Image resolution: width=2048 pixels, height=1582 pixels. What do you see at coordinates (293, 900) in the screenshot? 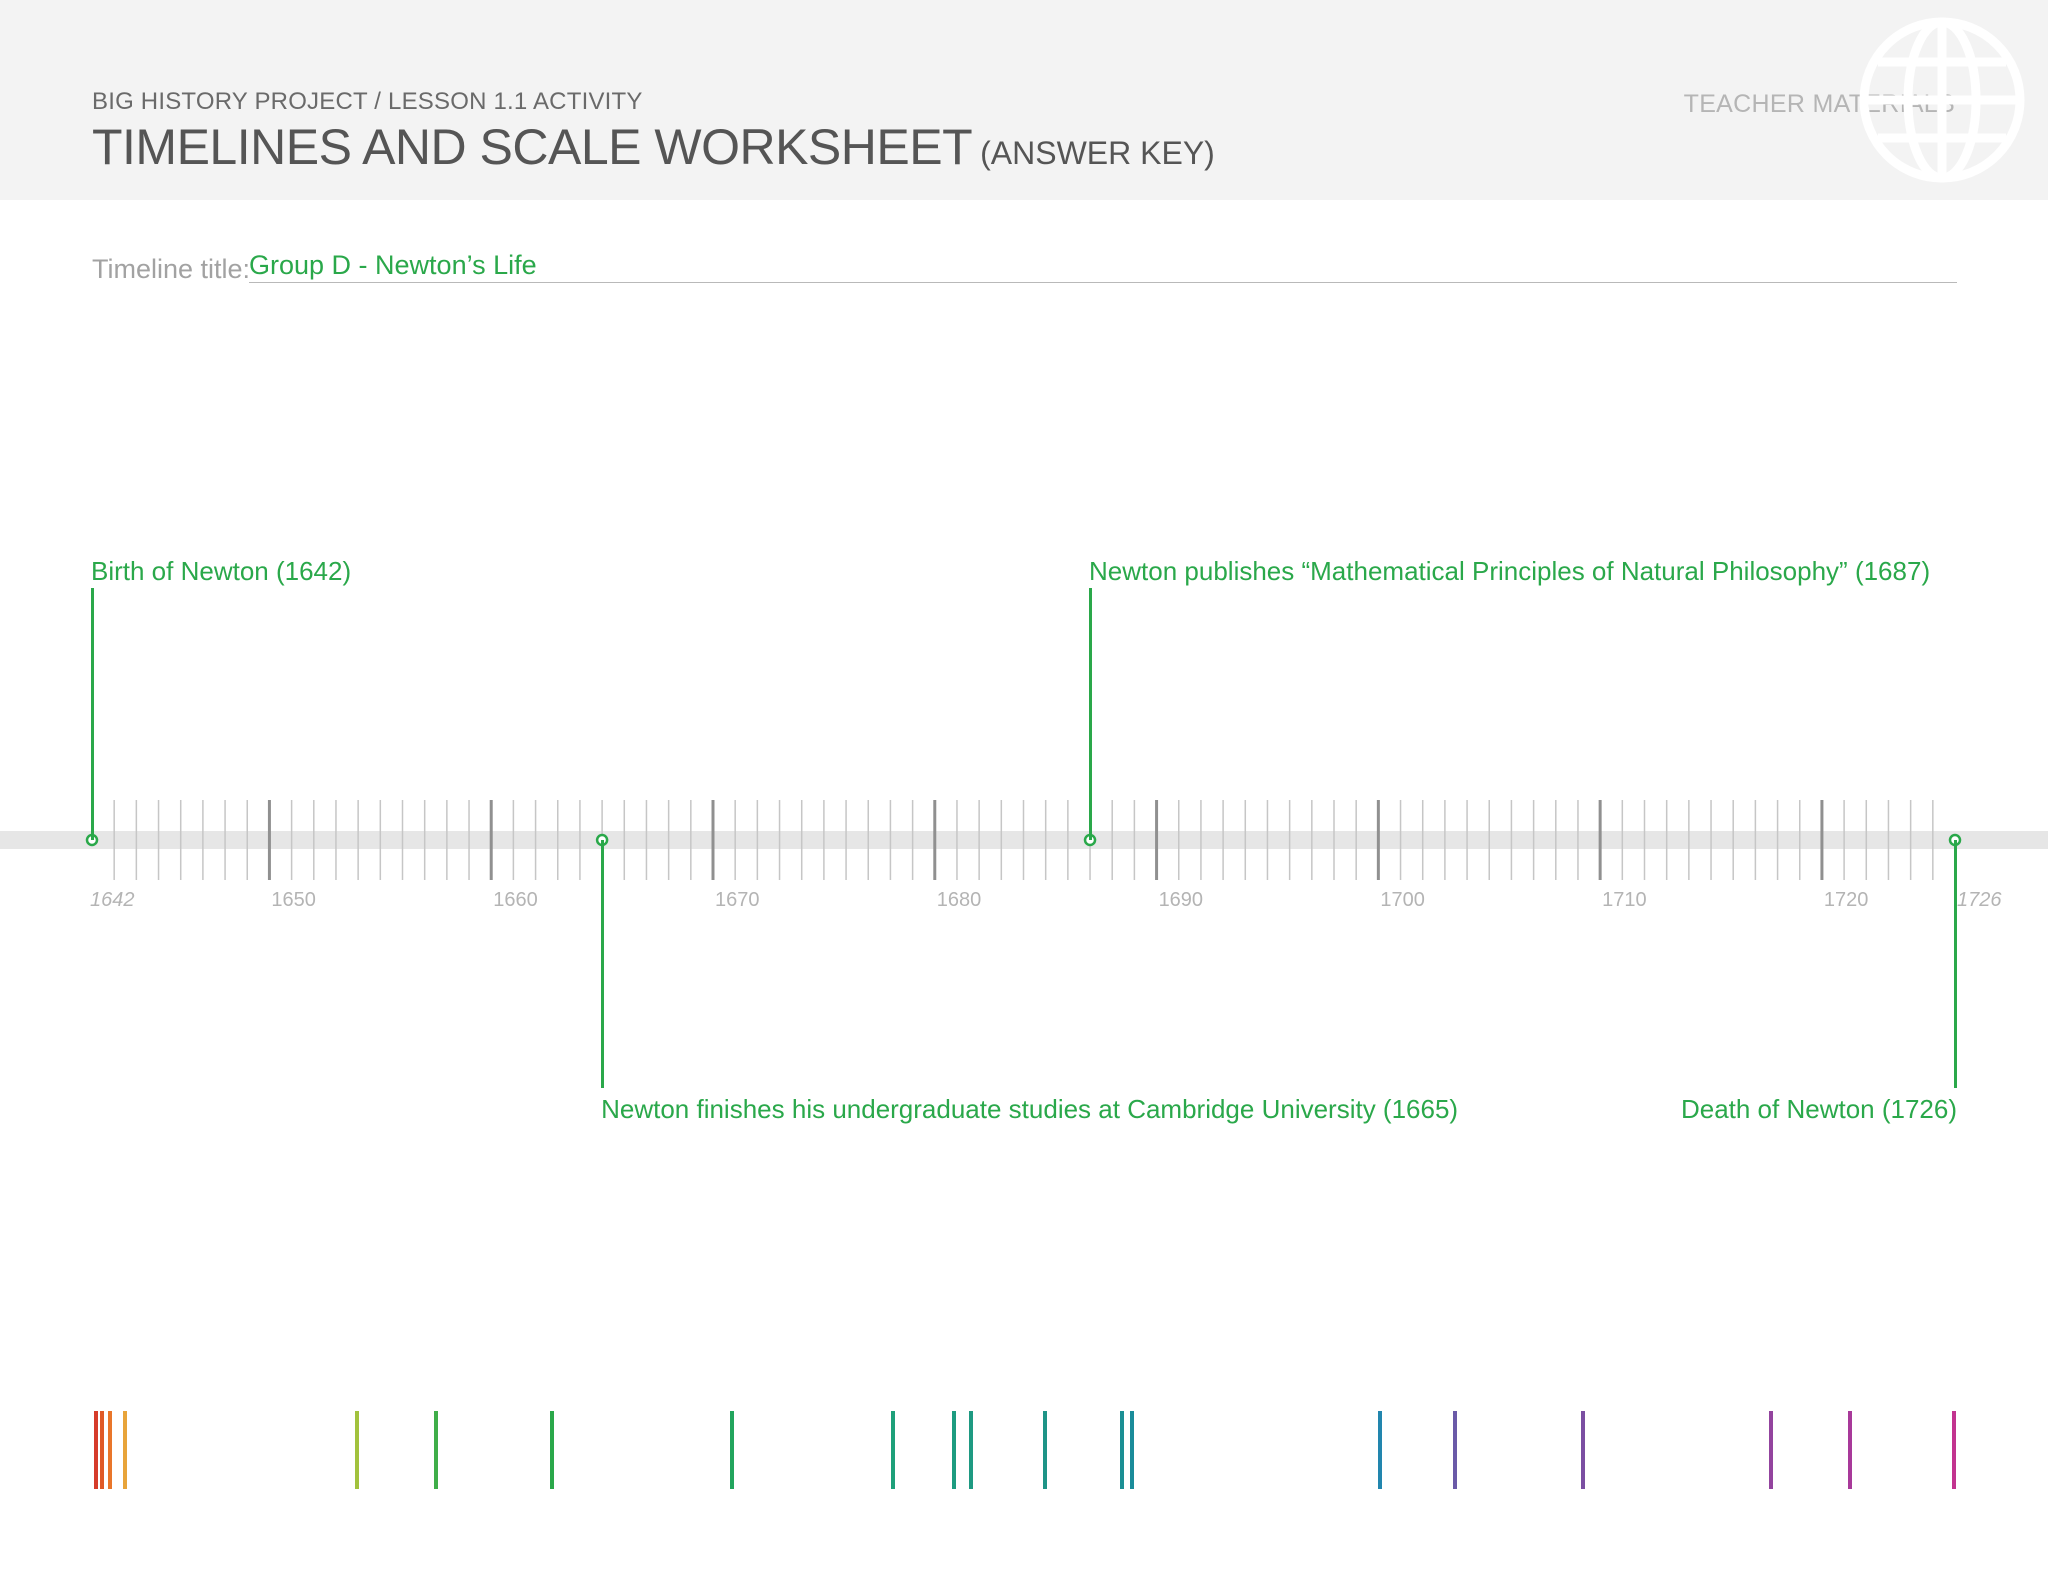
I see `year-label: 1650` at bounding box center [293, 900].